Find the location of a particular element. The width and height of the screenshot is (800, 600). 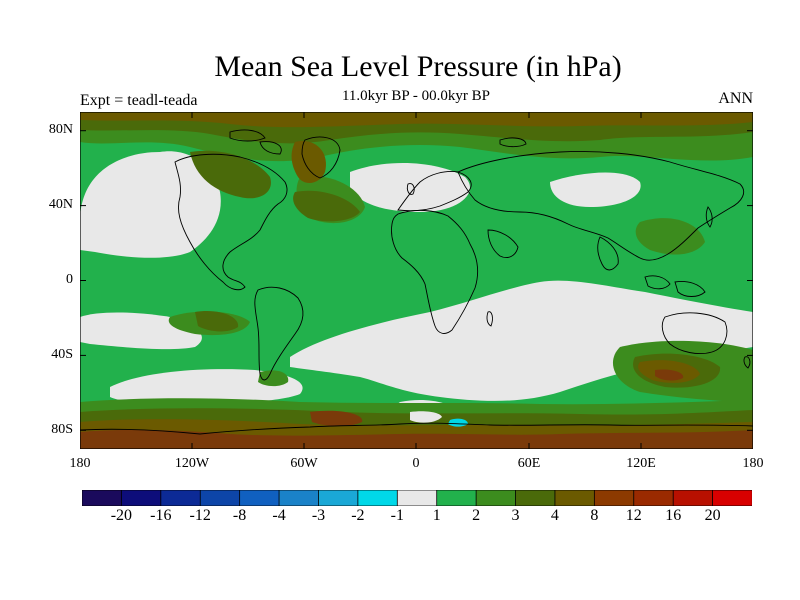

colorbar-label: 1 is located at coordinates (436, 515).